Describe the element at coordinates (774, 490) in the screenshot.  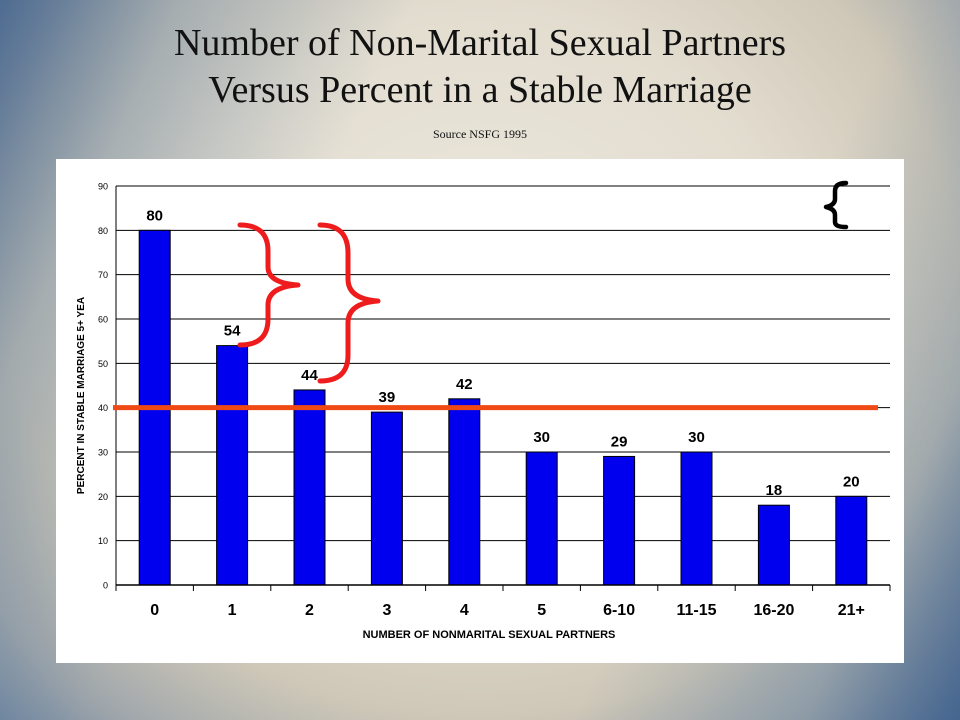
I see `data-label: 18` at that location.